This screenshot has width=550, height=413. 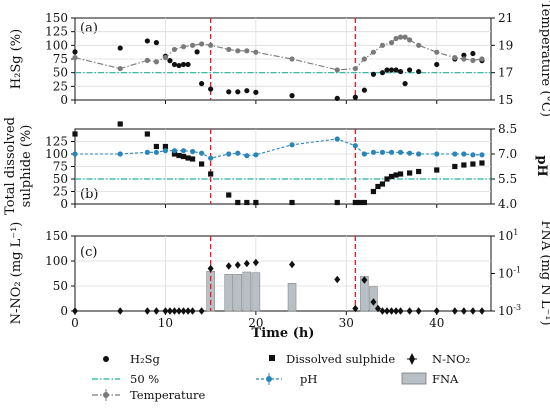 What do you see at coordinates (505, 18) in the screenshot?
I see `right-tick-label: 21` at bounding box center [505, 18].